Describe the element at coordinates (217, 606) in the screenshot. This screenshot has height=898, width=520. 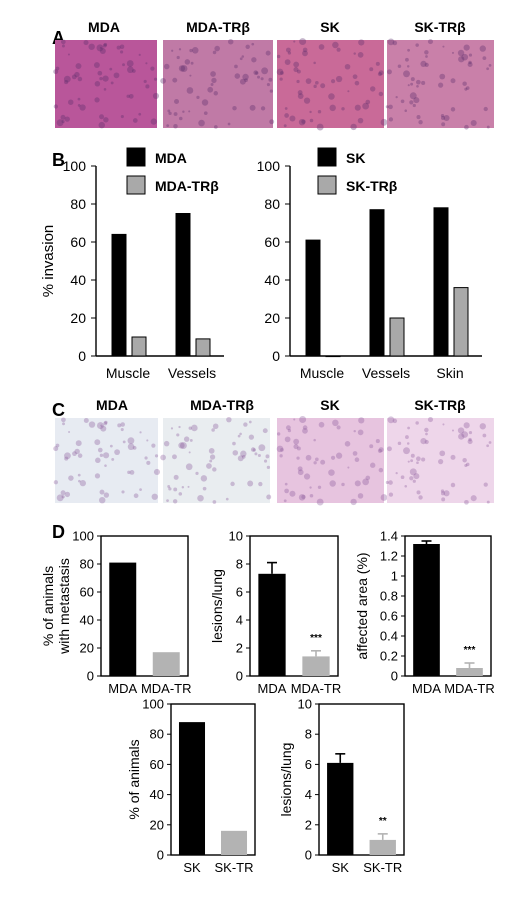
I see `y-axis-label: lesions/lung` at that location.